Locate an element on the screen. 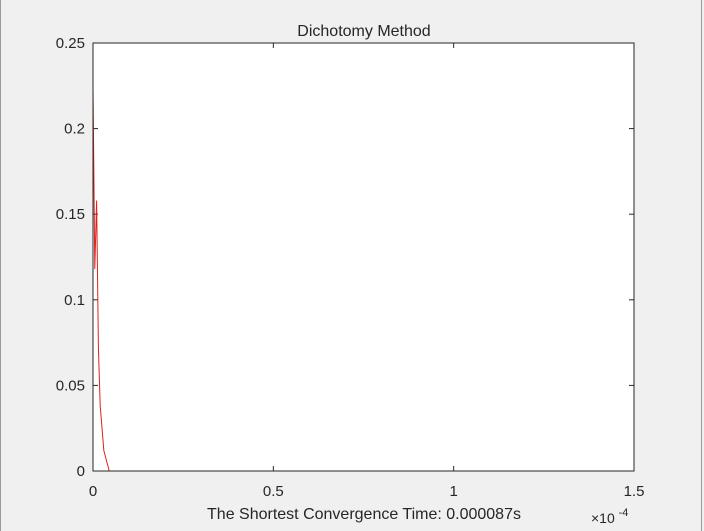 Image resolution: width=704 pixels, height=531 pixels. y-tick-label: 0.25 is located at coordinates (70, 43).